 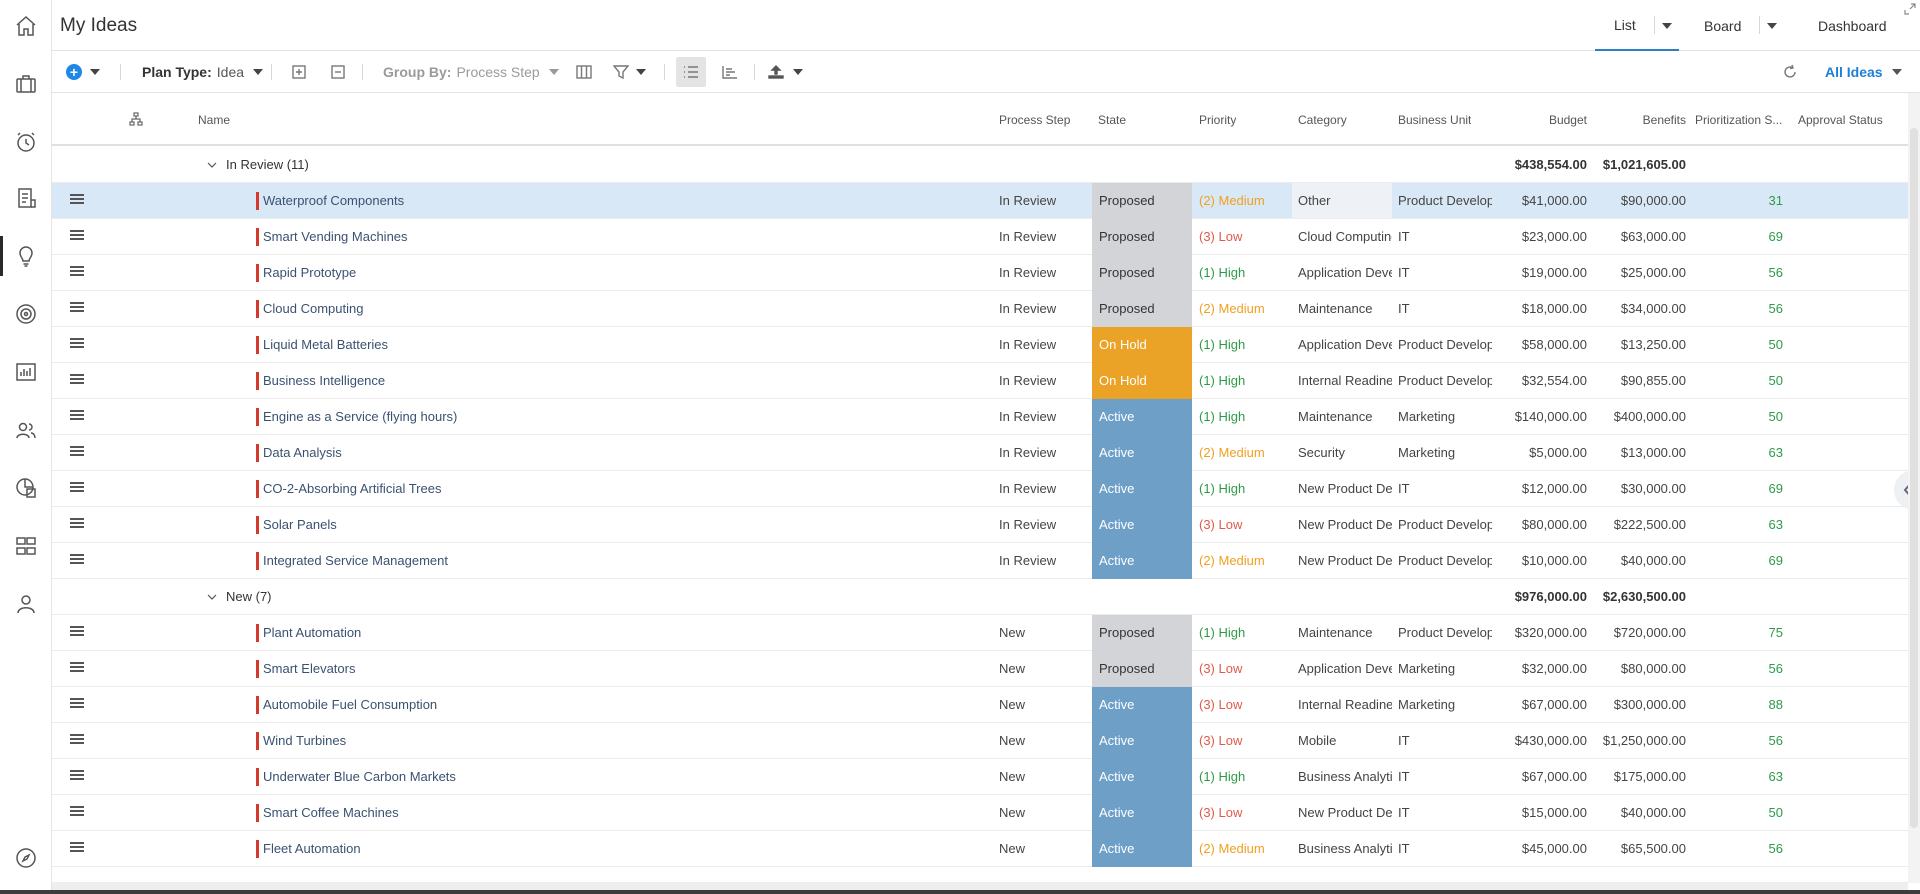 What do you see at coordinates (359, 776) in the screenshot?
I see `idea-name-link: Underwater Blue Carbon Markets` at bounding box center [359, 776].